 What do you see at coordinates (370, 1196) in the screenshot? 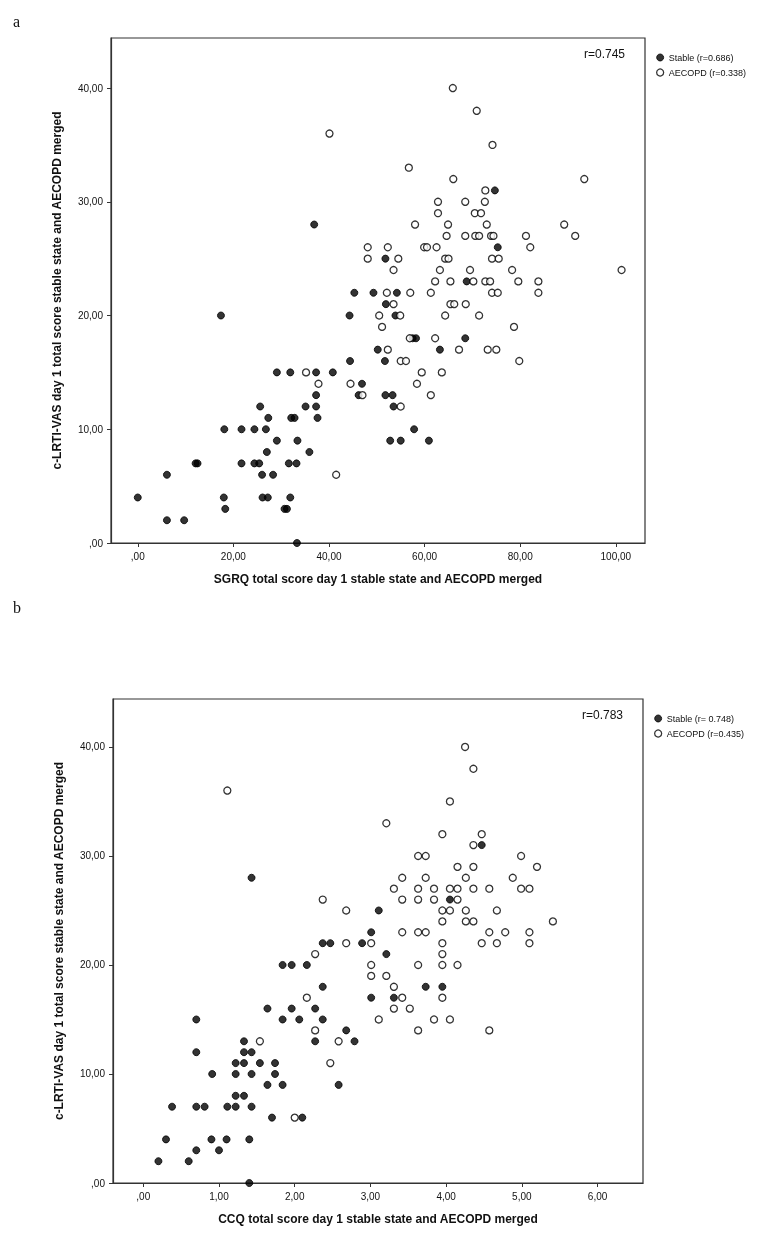
I see `x-tick-label: 3,00` at bounding box center [370, 1196].